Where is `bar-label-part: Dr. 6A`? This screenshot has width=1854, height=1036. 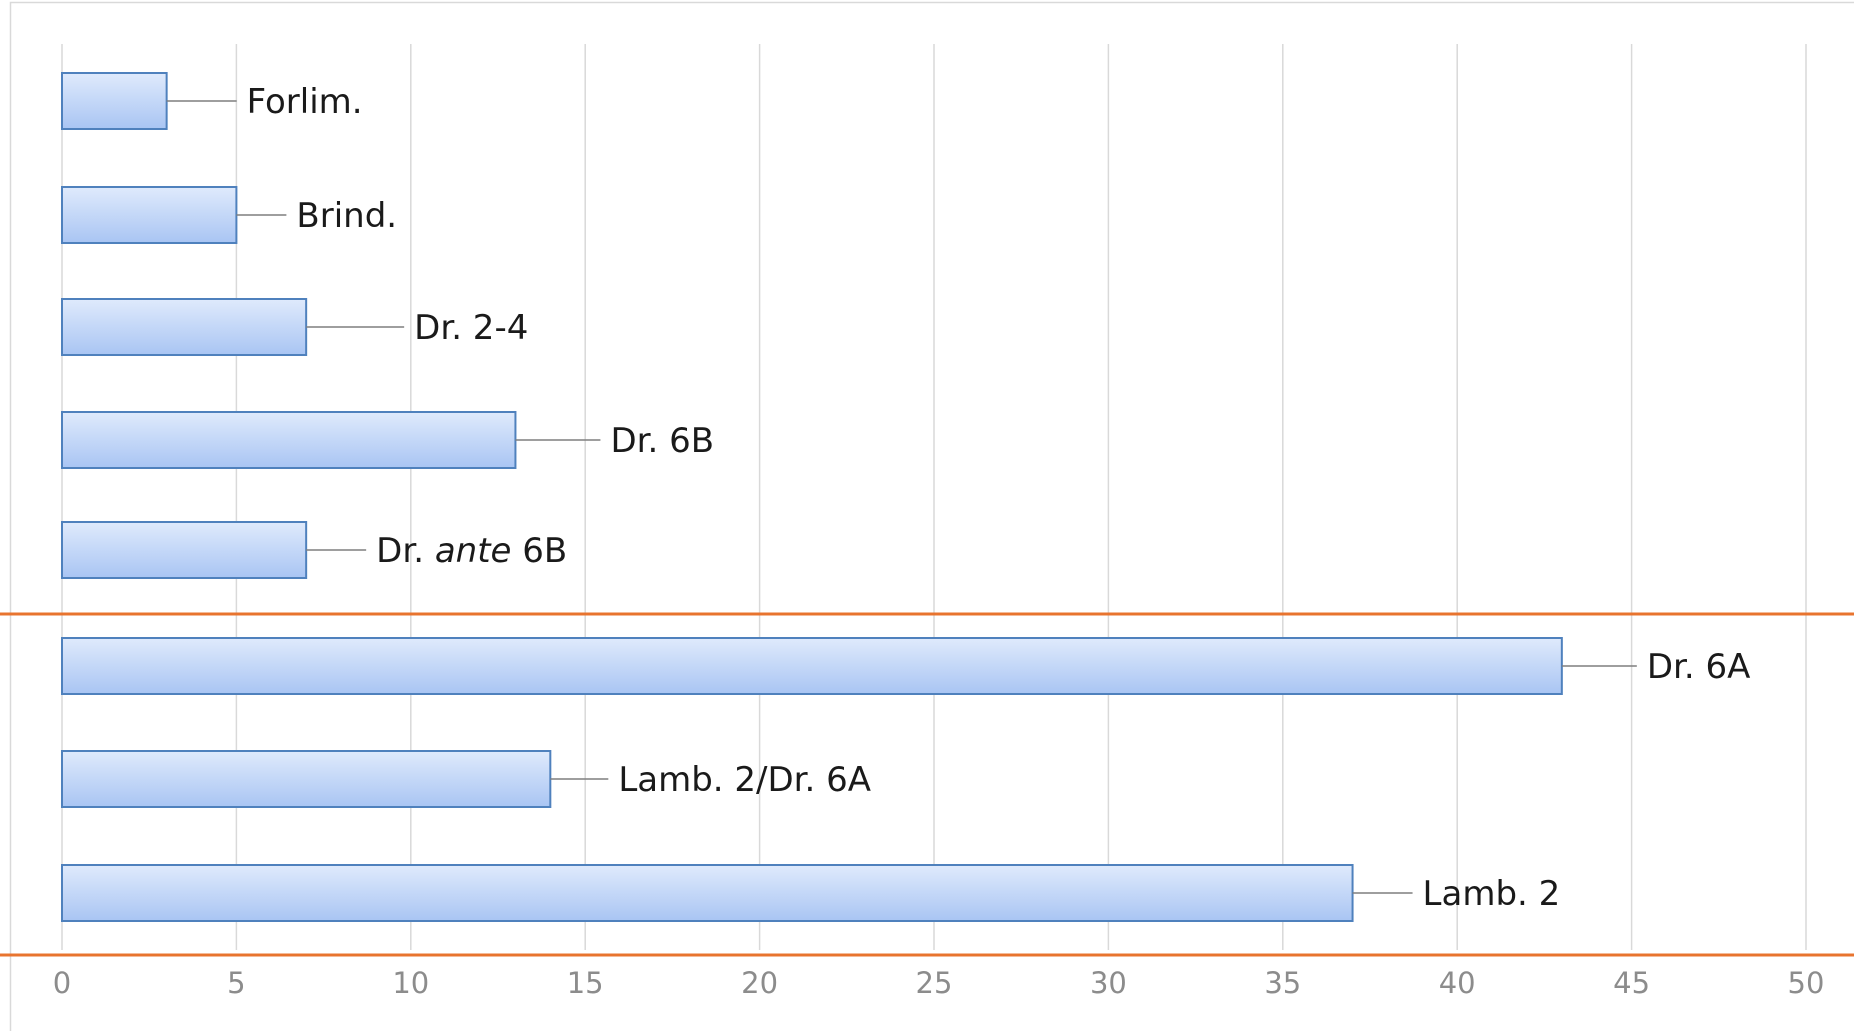 bar-label-part: Dr. 6A is located at coordinates (1699, 667).